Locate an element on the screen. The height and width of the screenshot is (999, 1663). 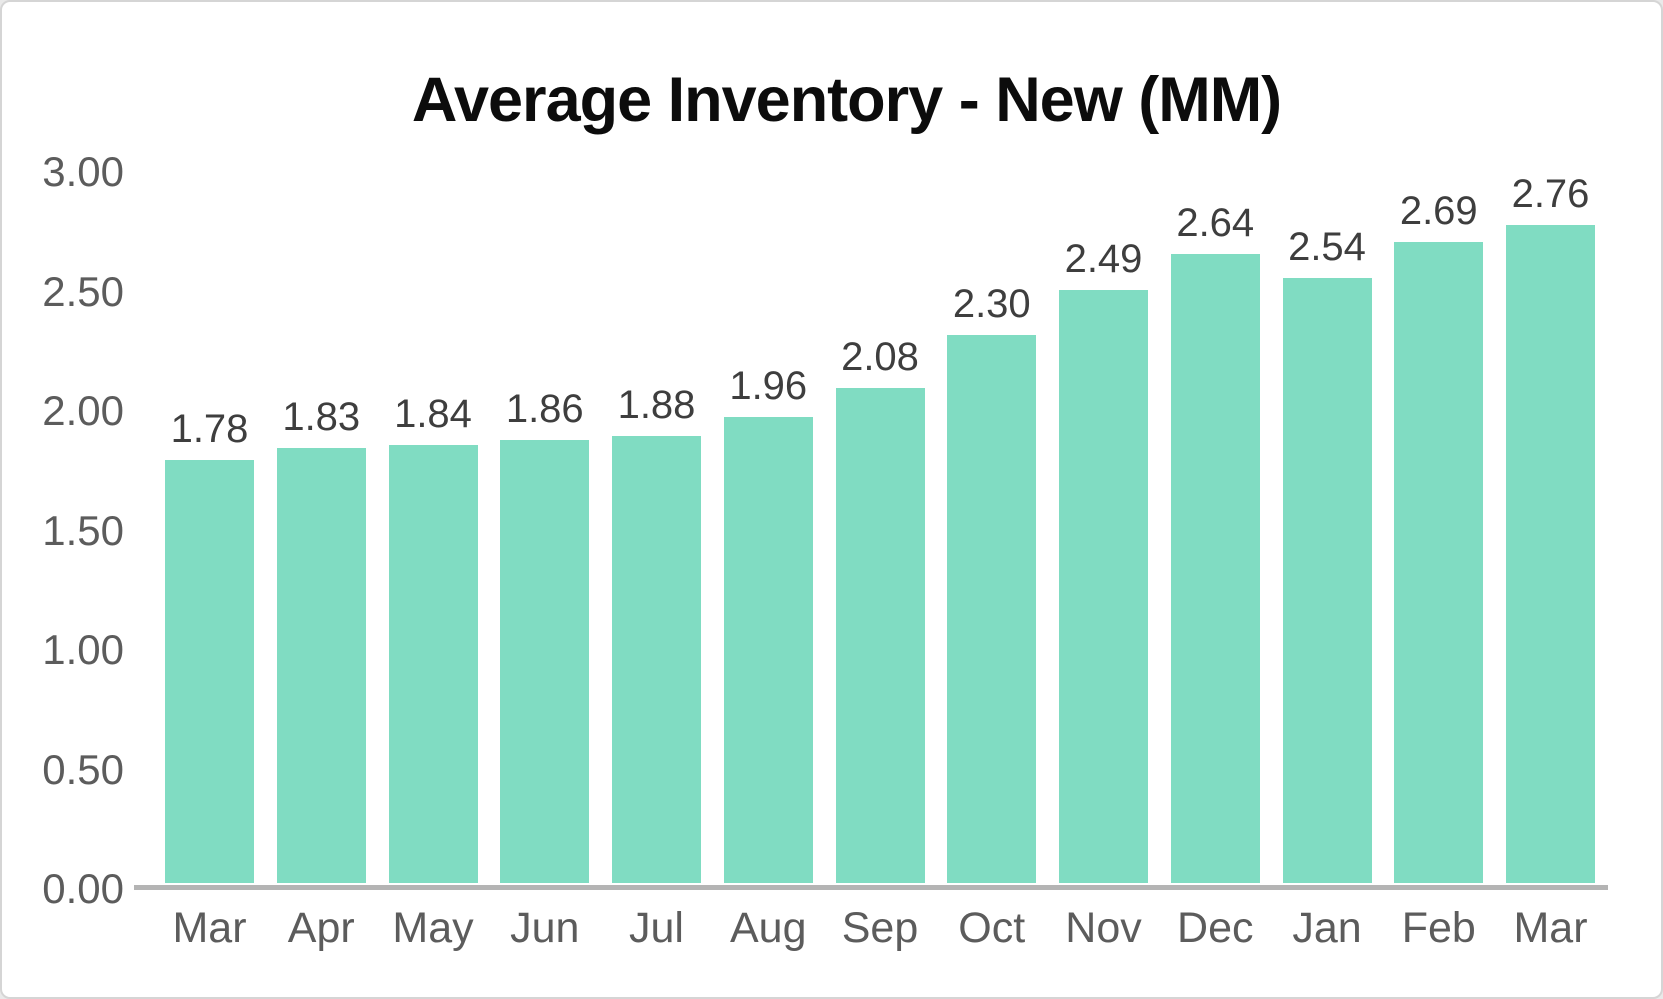
x-tick-label-jul-4: Jul is located at coordinates (656, 928).